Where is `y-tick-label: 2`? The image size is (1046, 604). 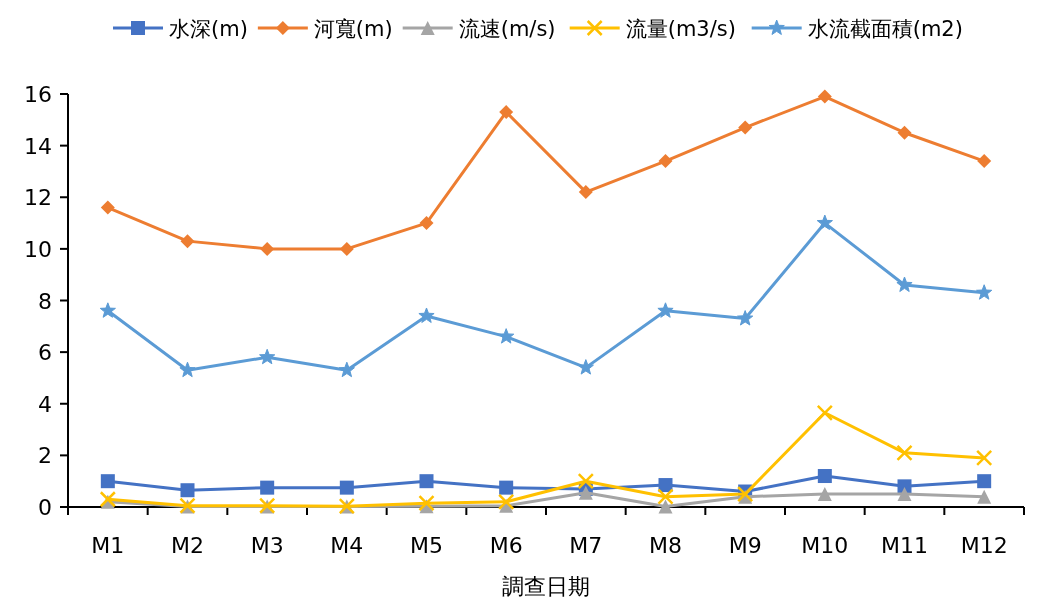 y-tick-label: 2 is located at coordinates (45, 456).